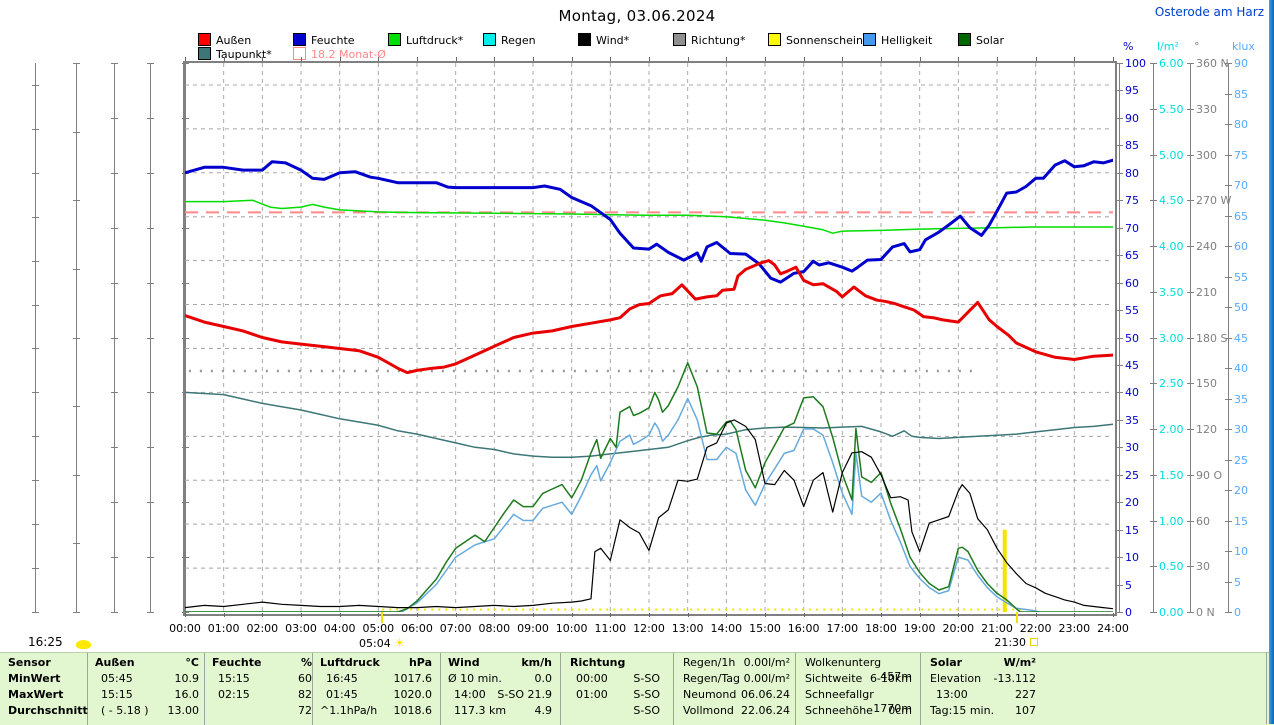 Image resolution: width=1274 pixels, height=725 pixels. What do you see at coordinates (1212, 63) in the screenshot?
I see `axis-label: 360 N` at bounding box center [1212, 63].